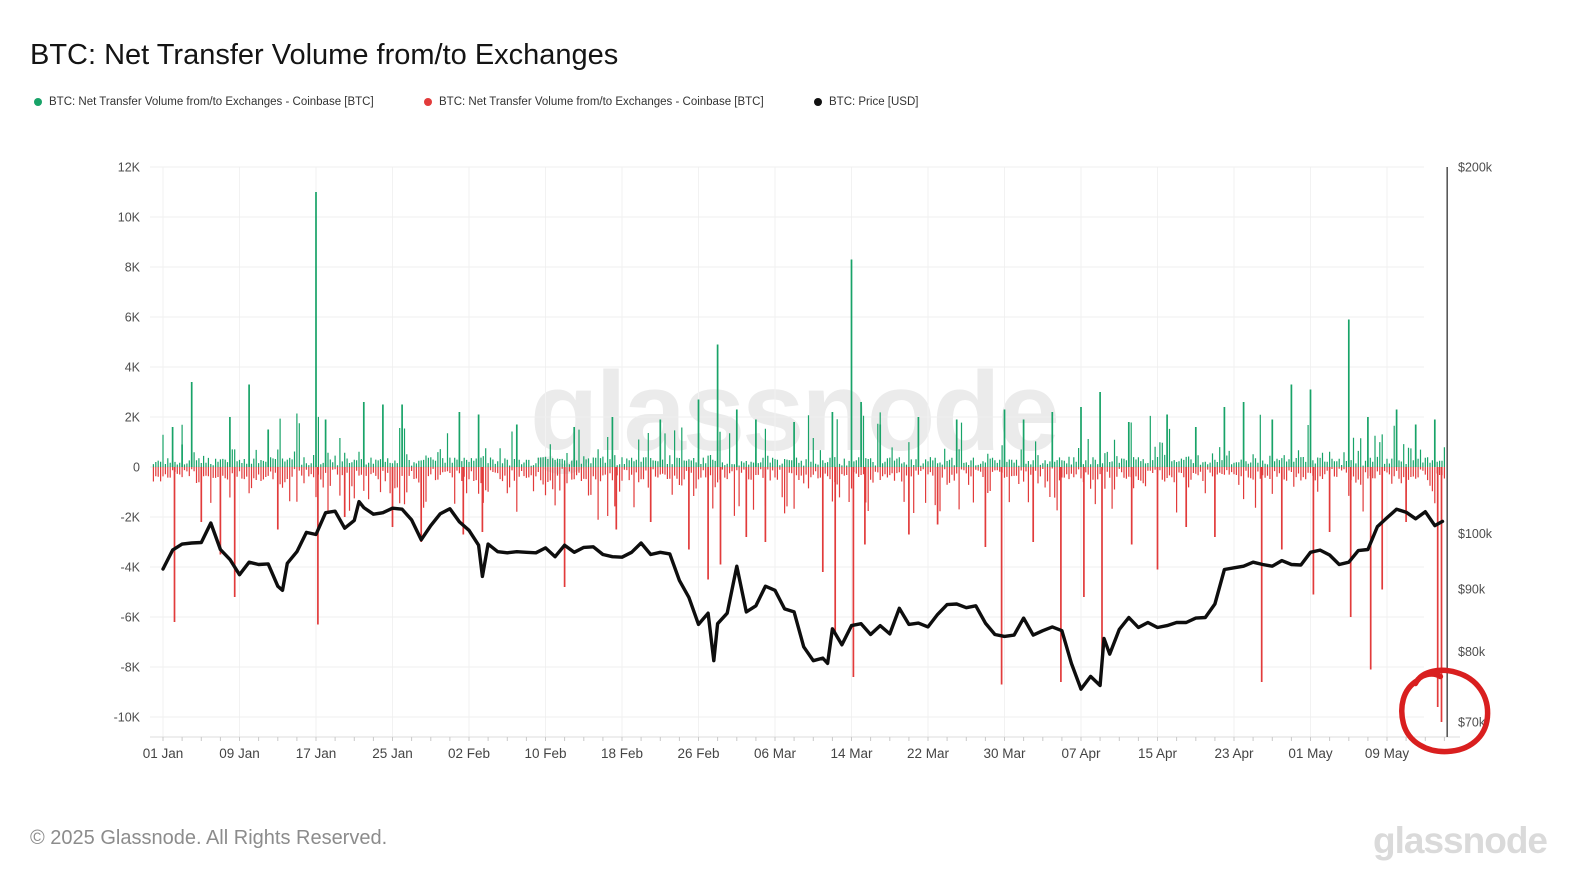 Image resolution: width=1587 pixels, height=876 pixels. I want to click on svg-text: 12K, so click(129, 168).